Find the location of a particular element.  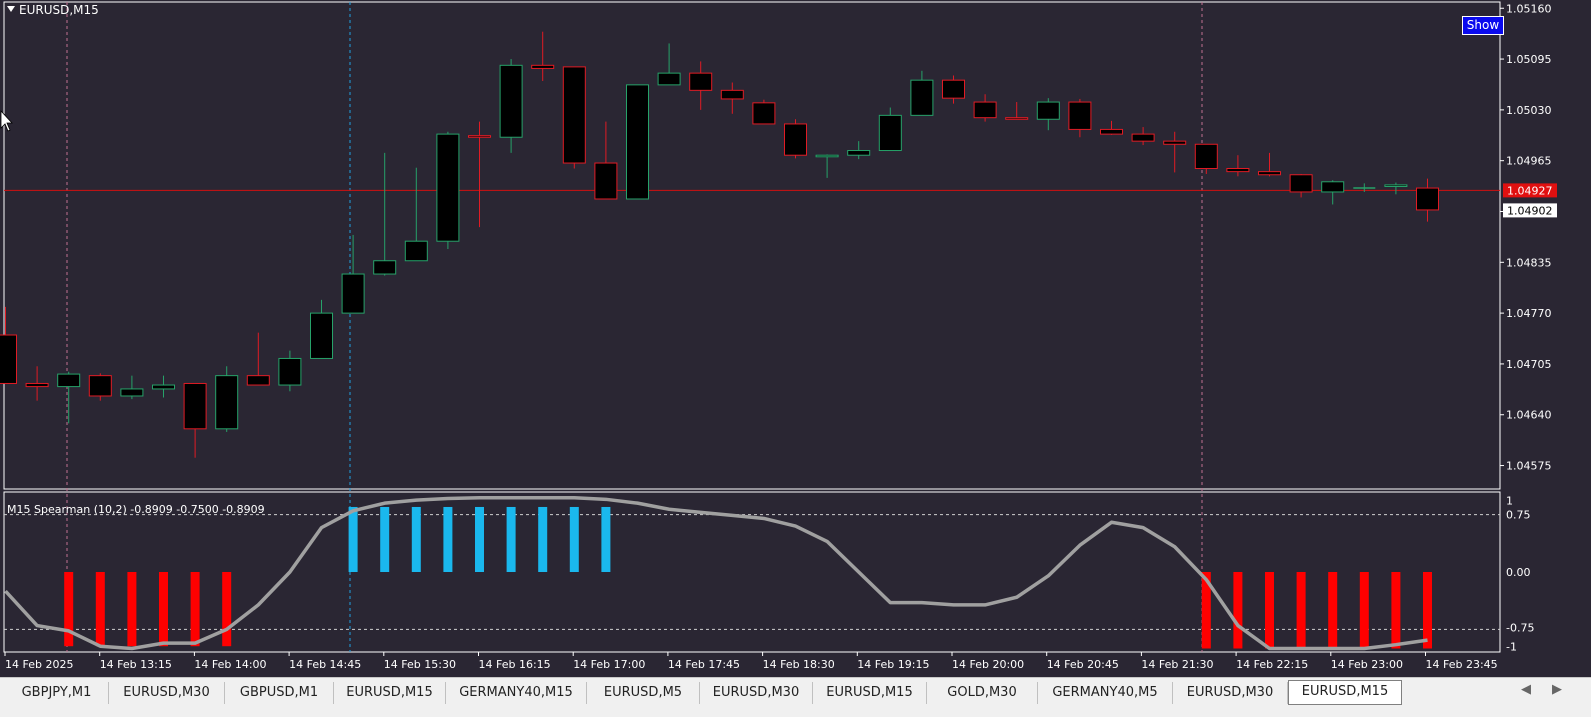

symbol-title: EURUSD,M15 is located at coordinates (53, 10).